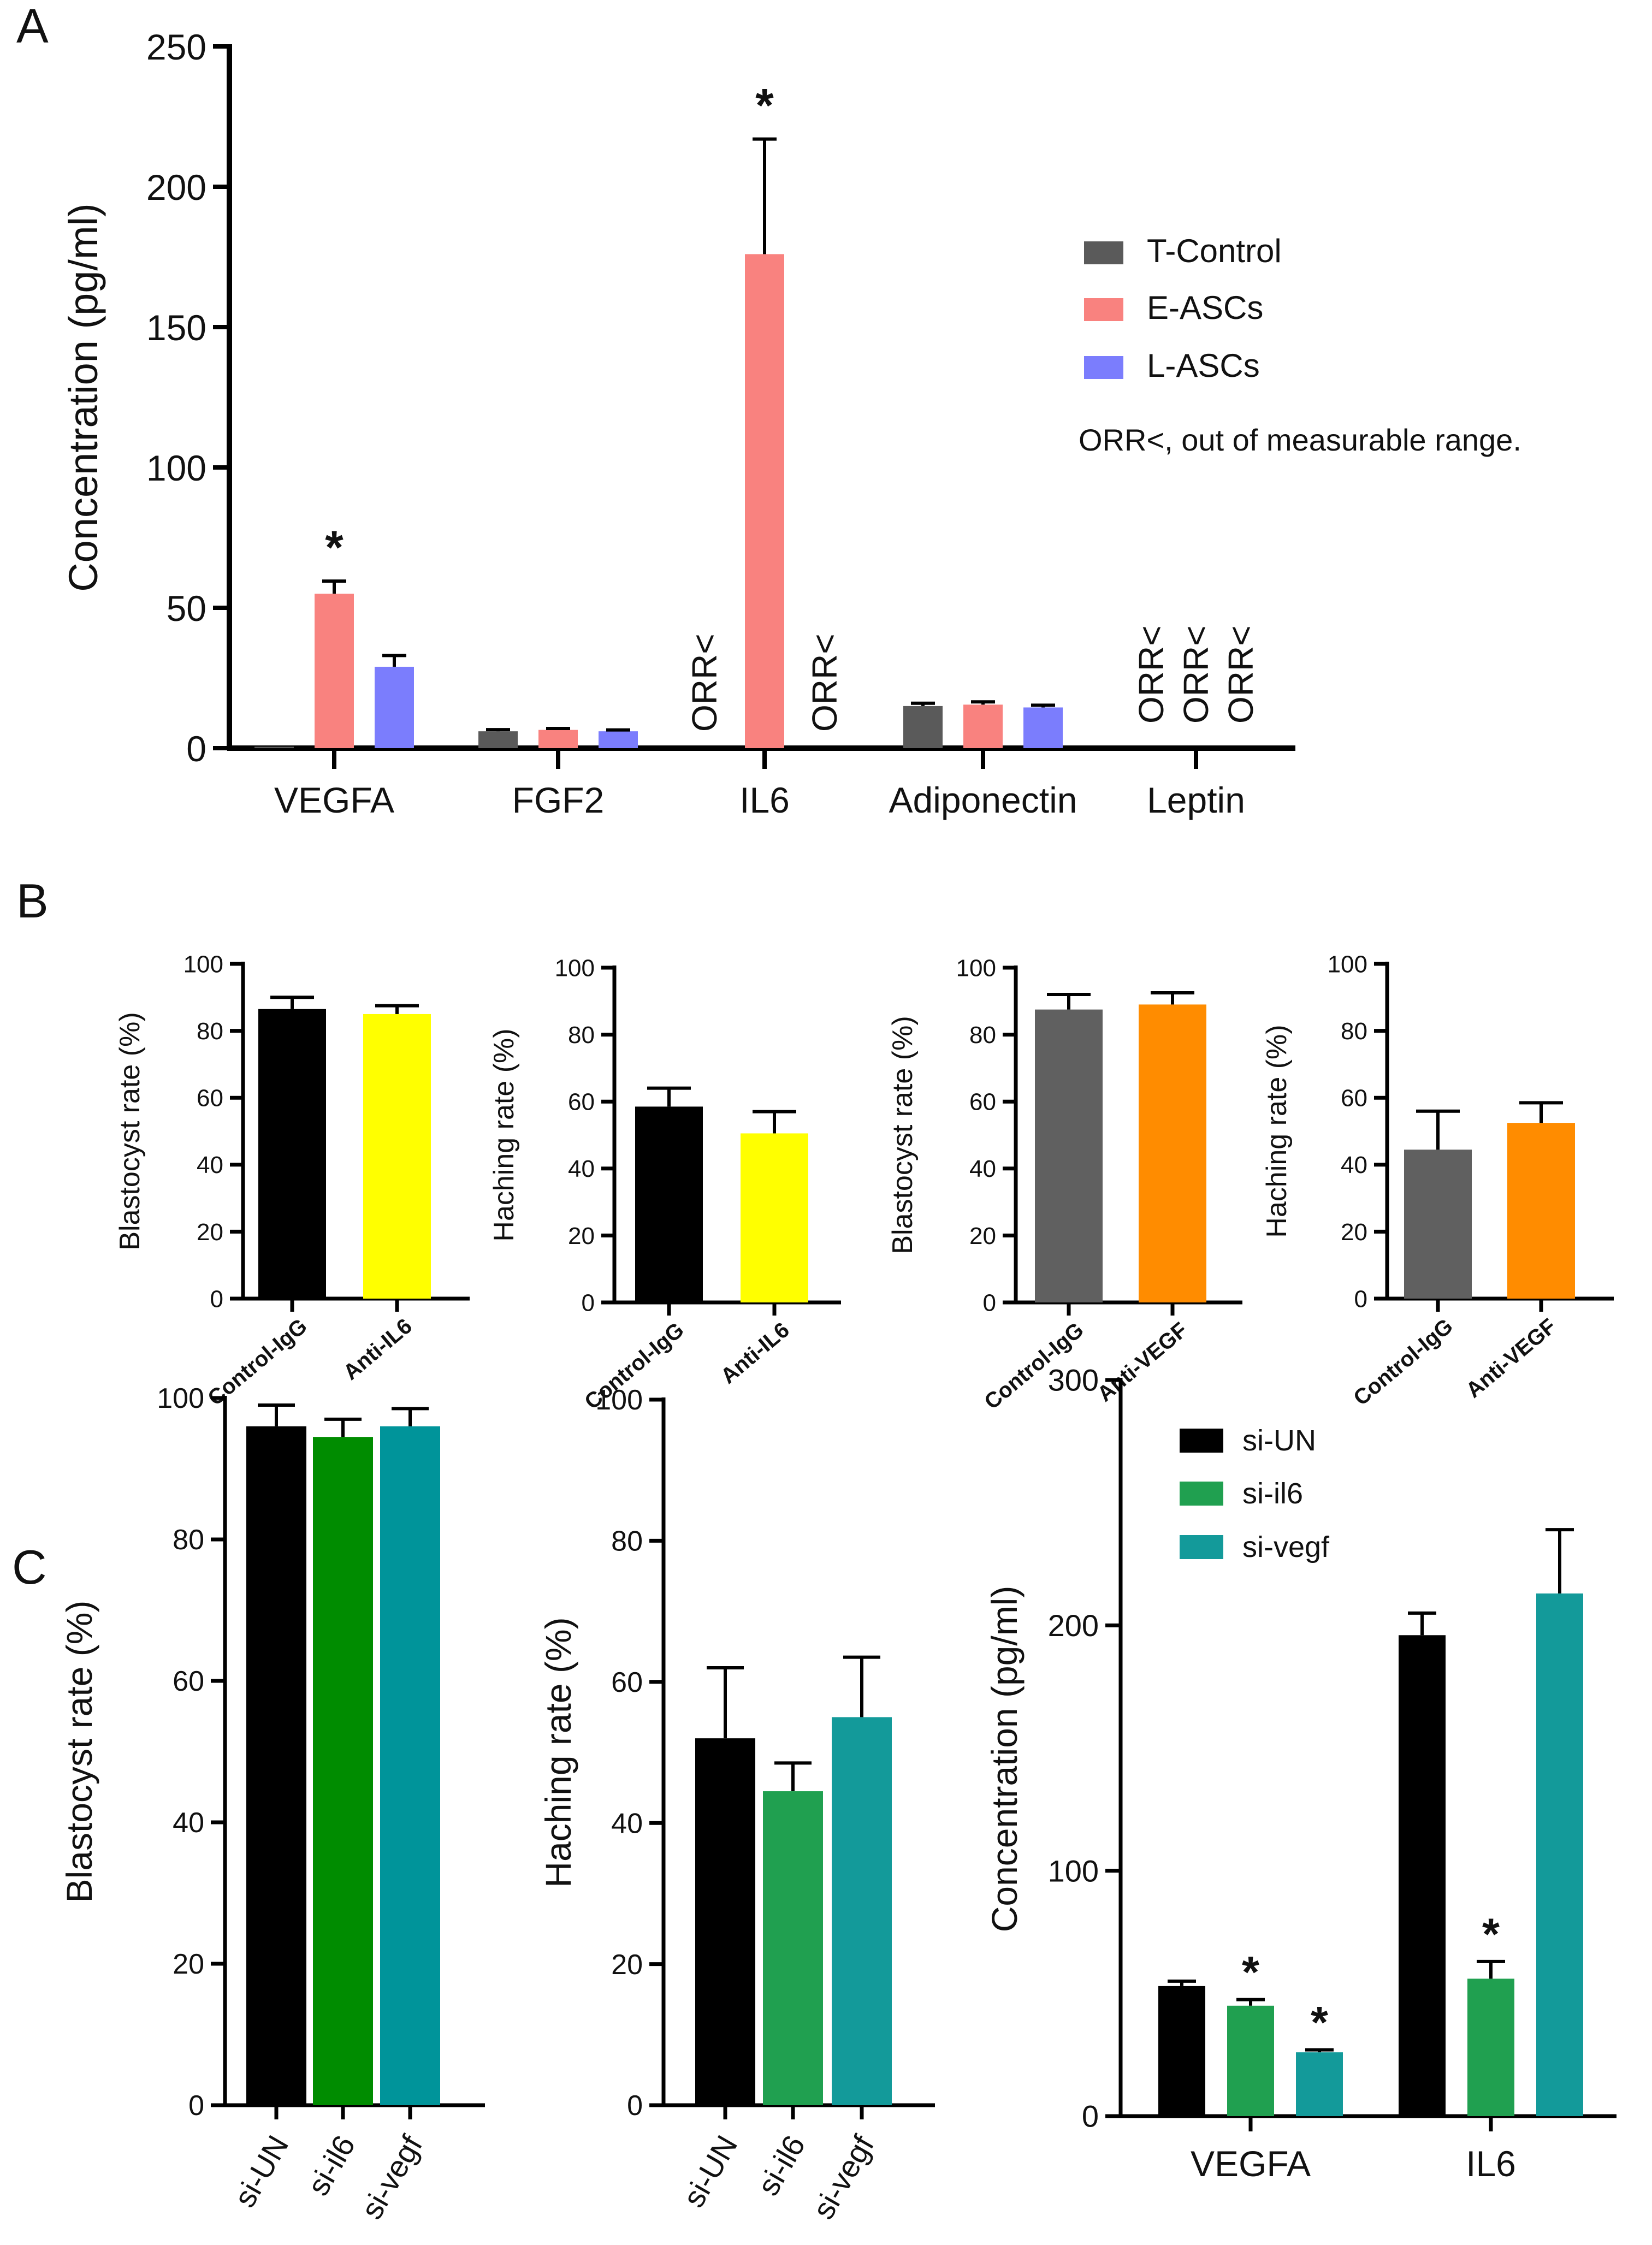 The image size is (1652, 2245). What do you see at coordinates (1205, 307) in the screenshot?
I see `legend-label: E-ASCs` at bounding box center [1205, 307].